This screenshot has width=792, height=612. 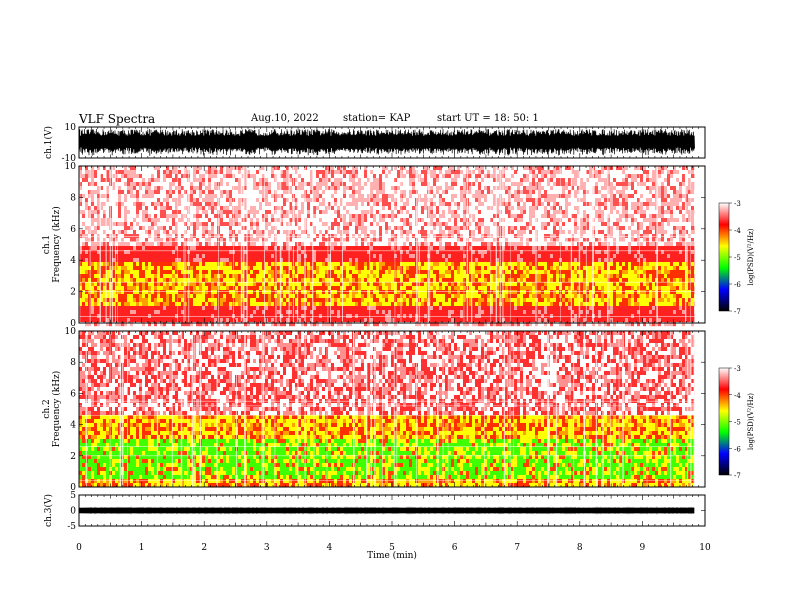 I want to click on y-axis-label: ch.1Frequency (kHz), so click(x=52, y=244).